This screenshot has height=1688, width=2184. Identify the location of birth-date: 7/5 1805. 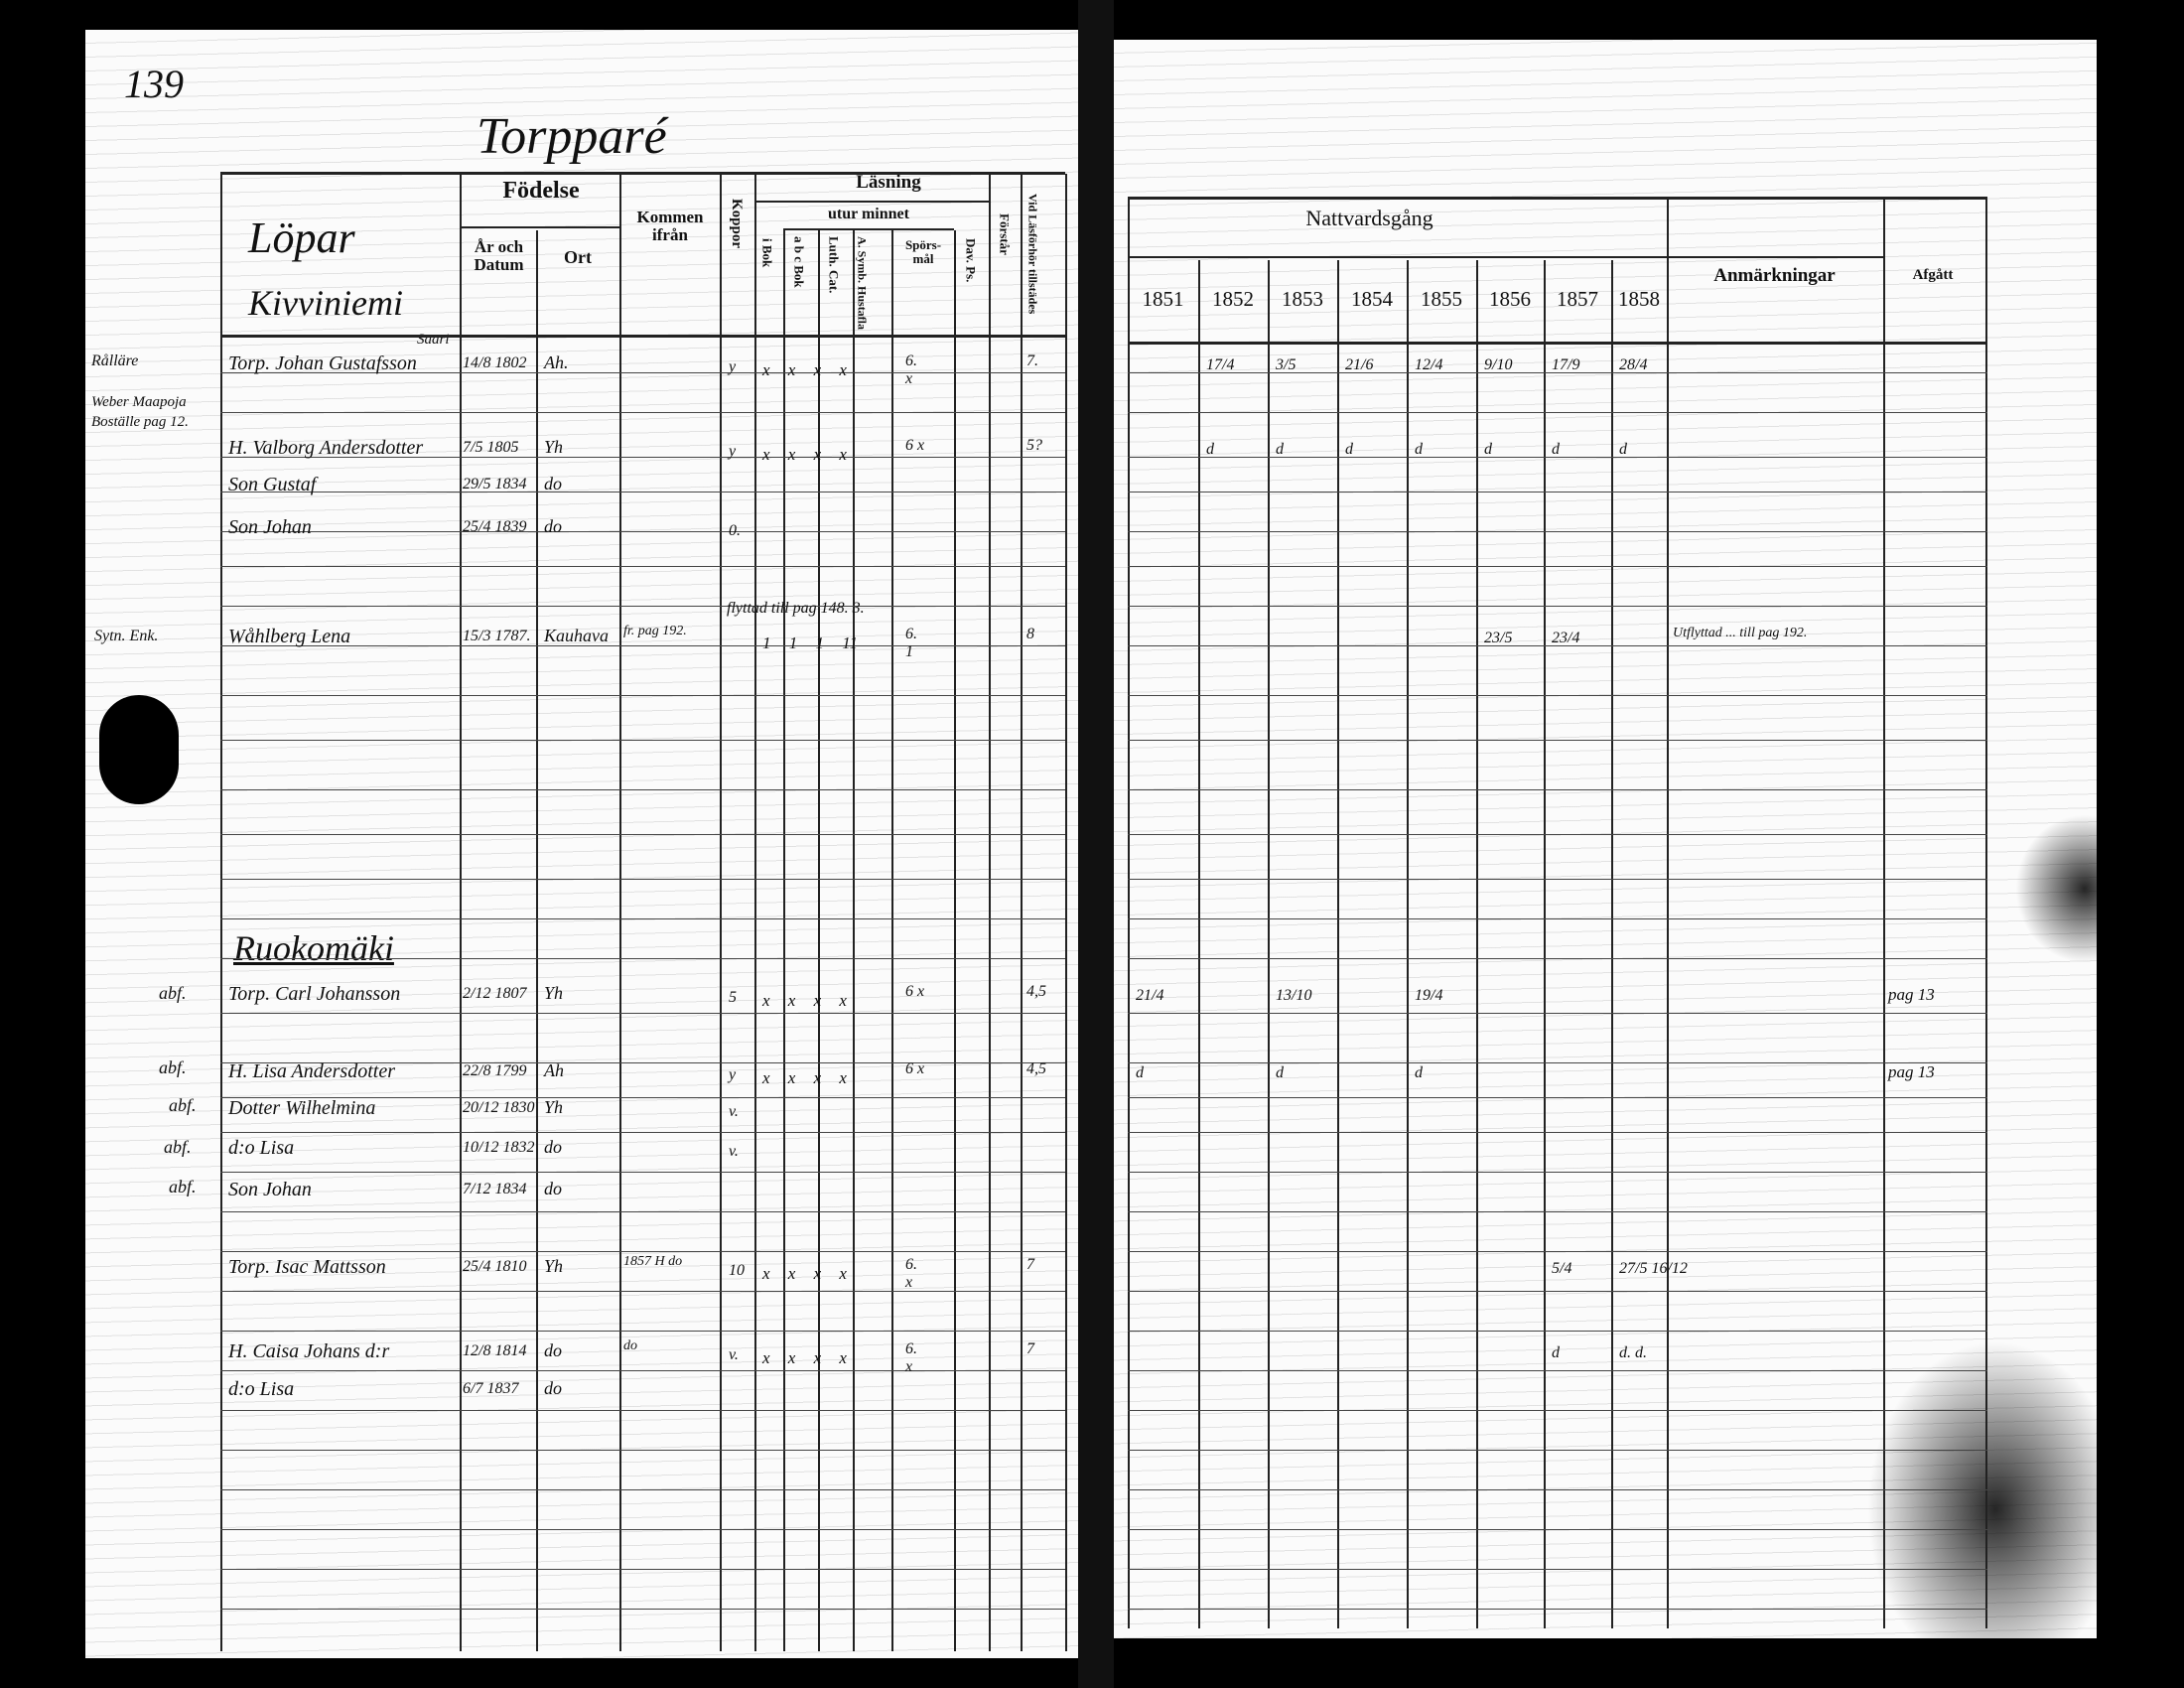
(491, 447).